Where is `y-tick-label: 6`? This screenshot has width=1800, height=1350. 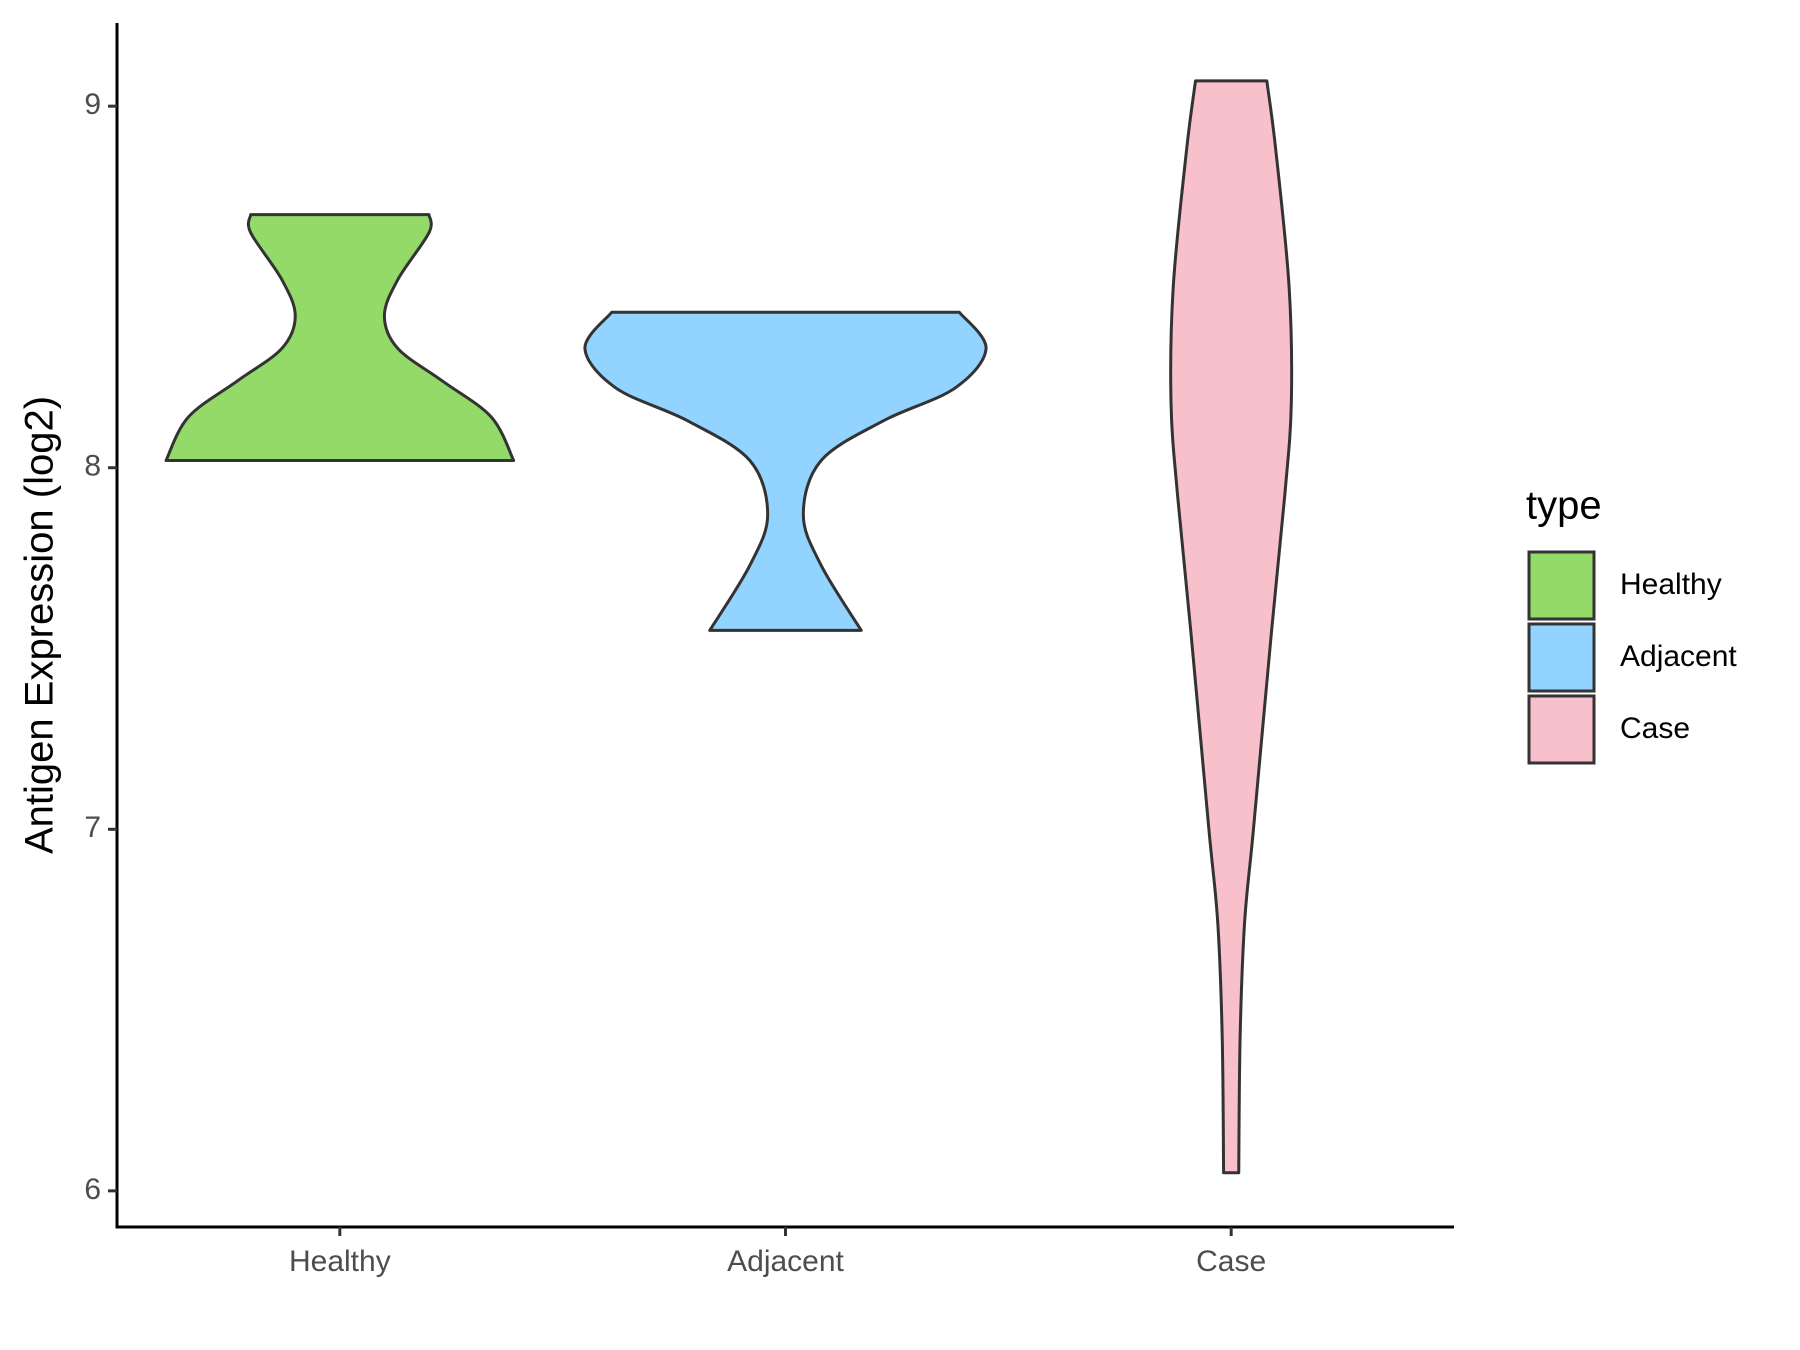 y-tick-label: 6 is located at coordinates (92, 1189).